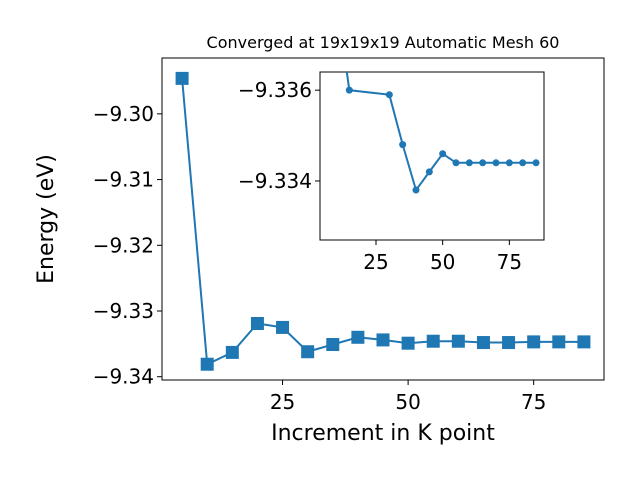 The image size is (640, 480). What do you see at coordinates (275, 181) in the screenshot?
I see `inset-y-tick-label: −9.334` at bounding box center [275, 181].